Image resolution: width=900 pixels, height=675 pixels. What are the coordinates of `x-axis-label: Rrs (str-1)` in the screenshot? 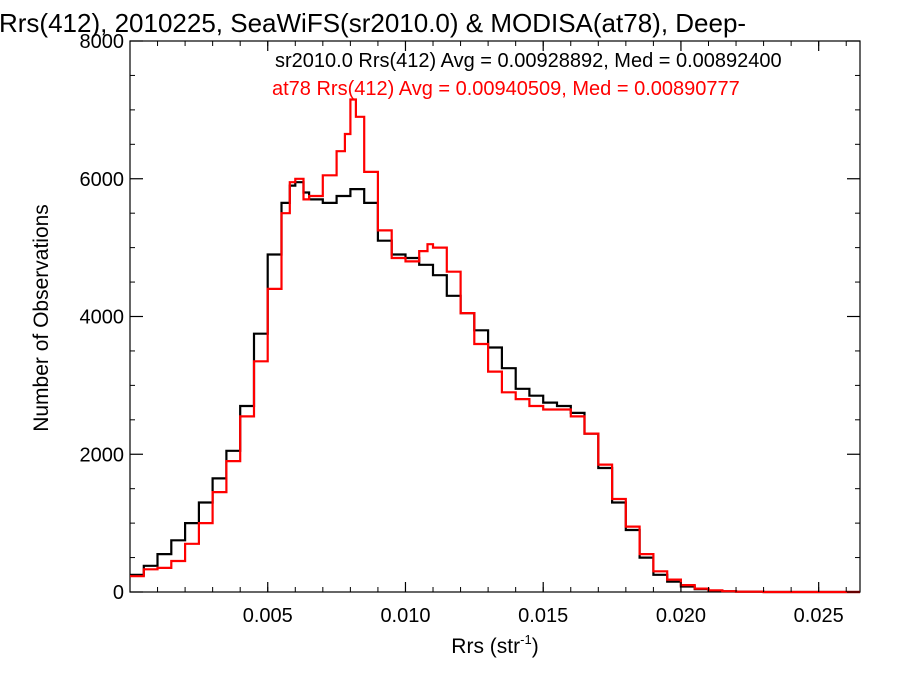 It's located at (494, 645).